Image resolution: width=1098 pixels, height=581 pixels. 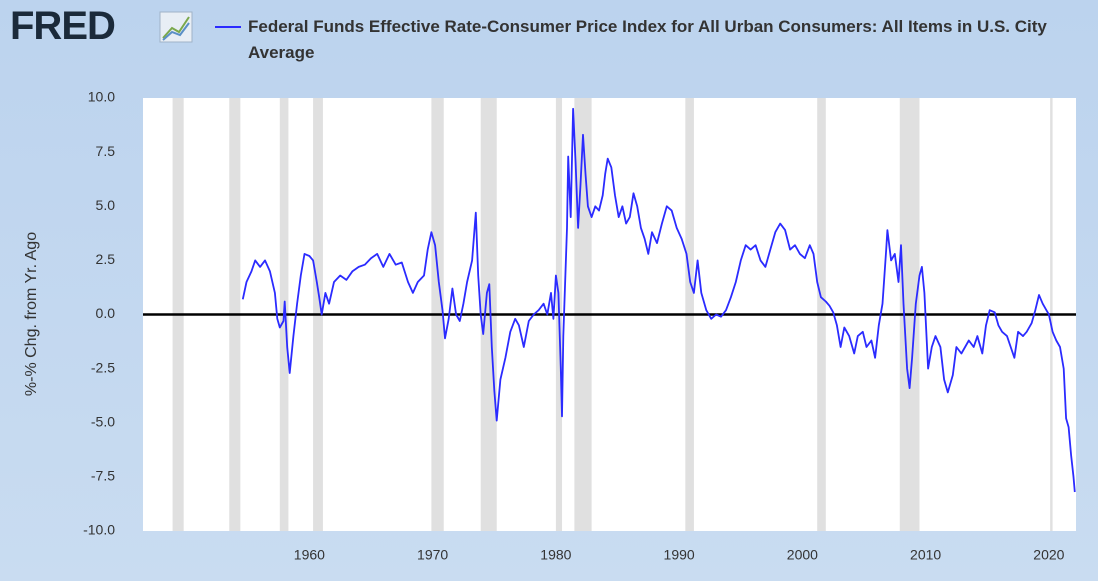 I want to click on y-tick-label: 5.0, so click(x=106, y=205).